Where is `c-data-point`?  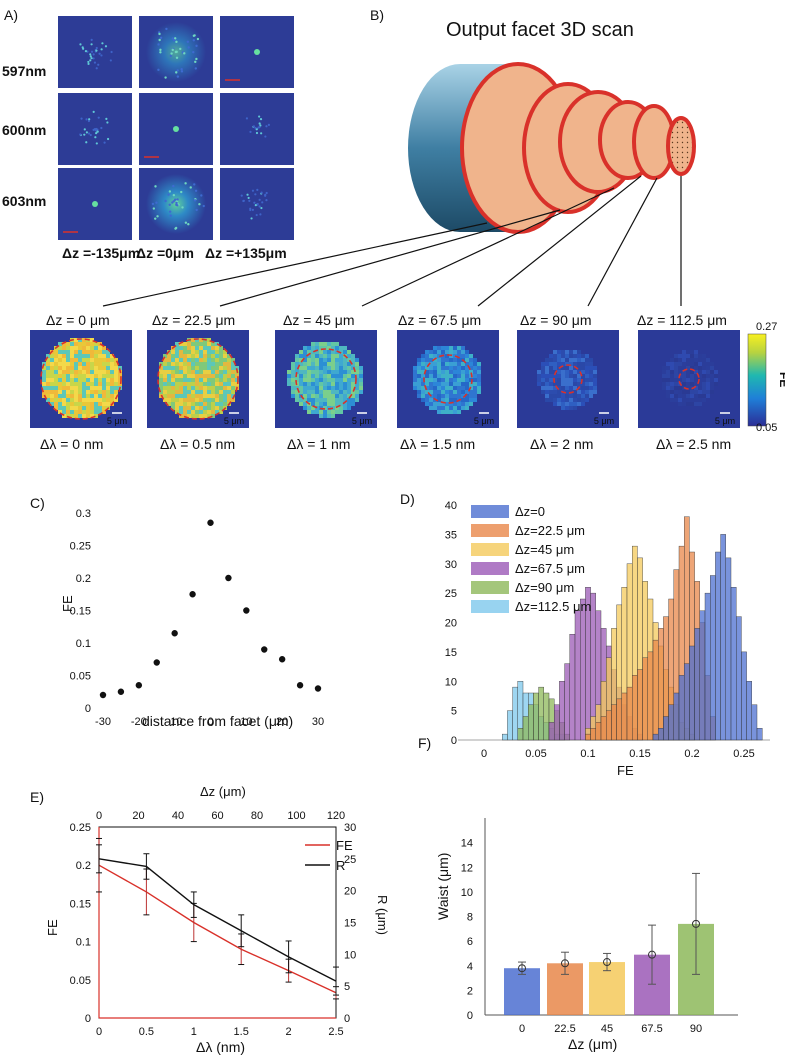 c-data-point is located at coordinates (210, 522).